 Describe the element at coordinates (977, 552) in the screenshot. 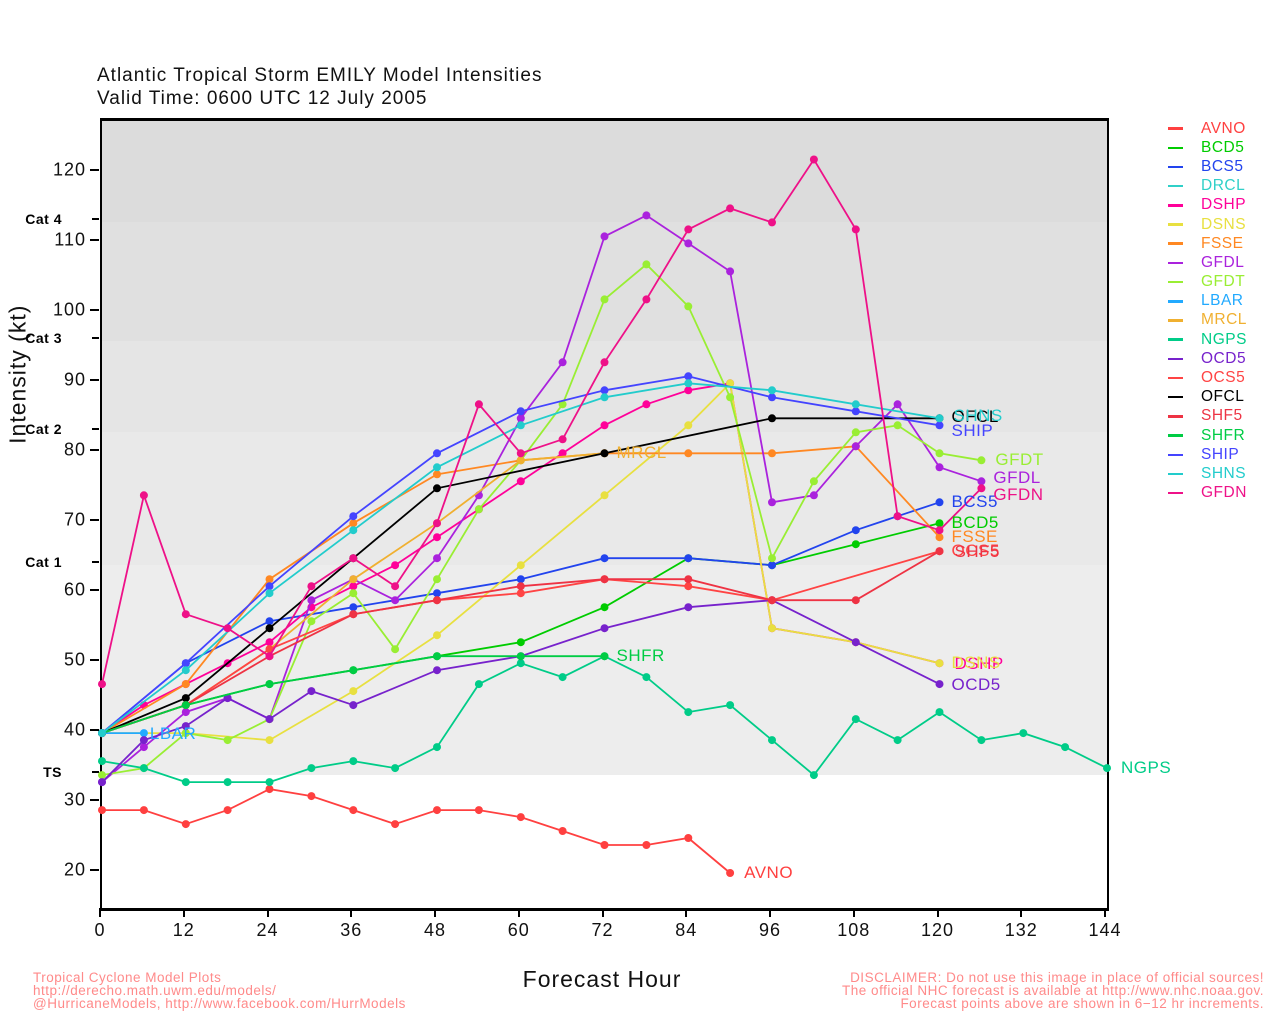

I see `inline-label-SHF5: SHF5` at that location.